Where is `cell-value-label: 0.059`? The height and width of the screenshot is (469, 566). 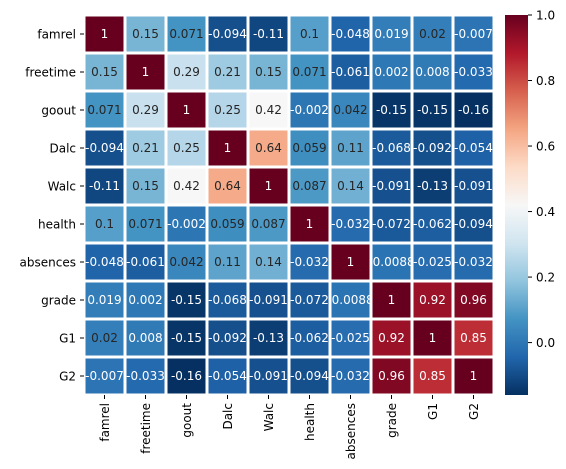 cell-value-label: 0.059 is located at coordinates (227, 224).